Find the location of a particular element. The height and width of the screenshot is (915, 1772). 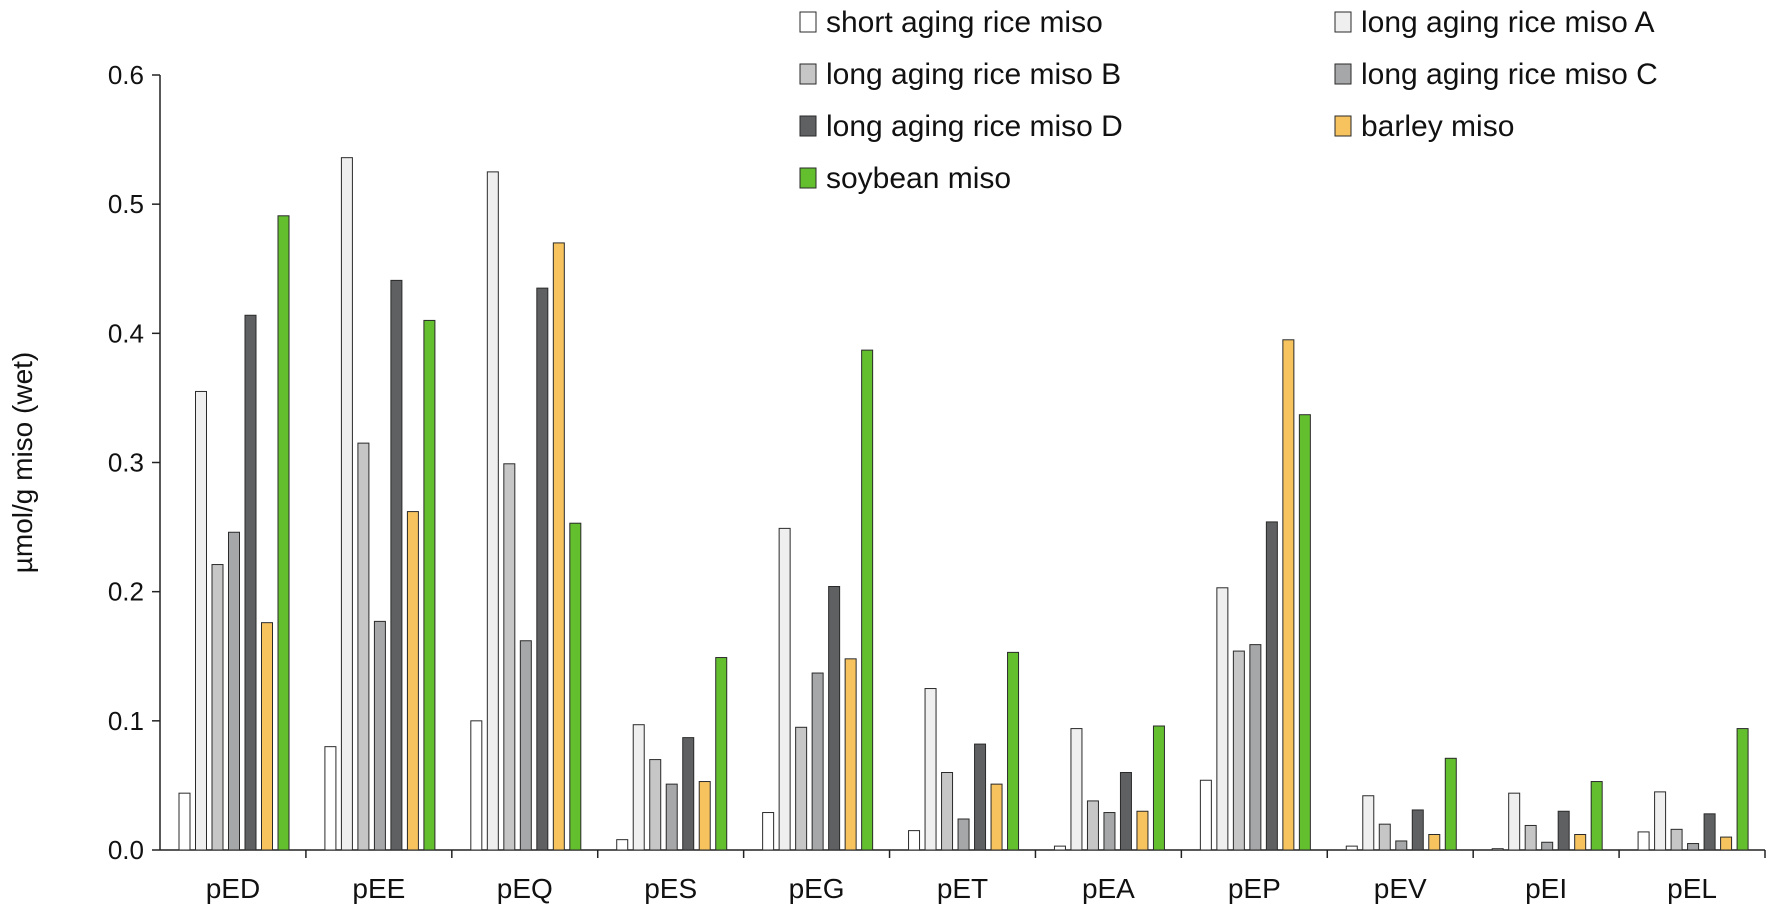

x-category-label: pEG is located at coordinates (817, 888).